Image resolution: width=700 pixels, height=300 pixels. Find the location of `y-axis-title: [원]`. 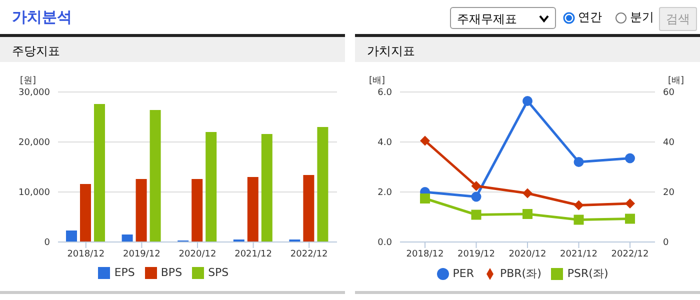

y-axis-title: [원] is located at coordinates (28, 81).